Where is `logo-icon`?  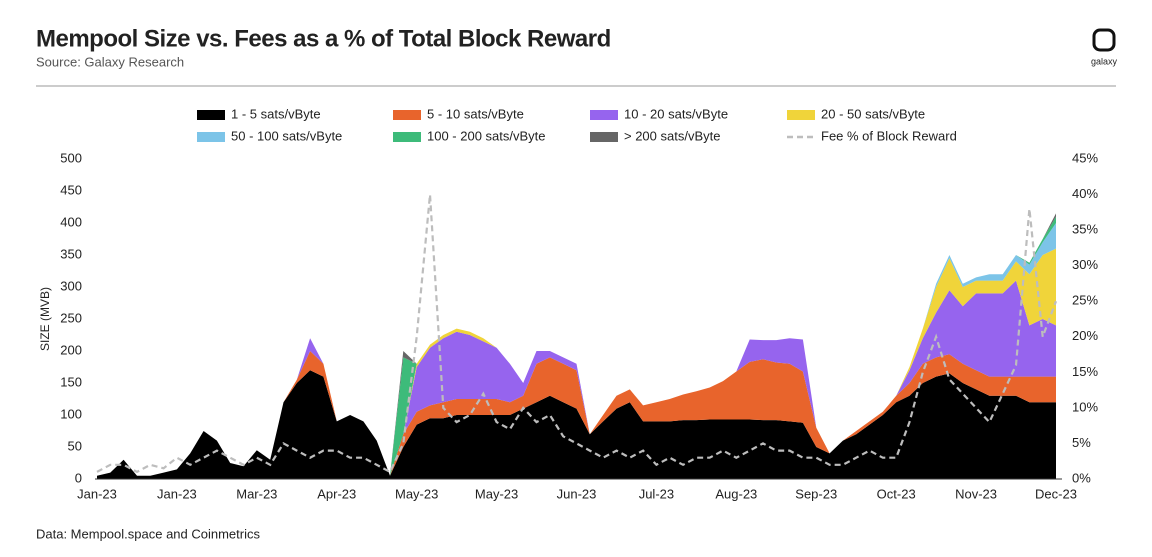
logo-icon is located at coordinates (1104, 40).